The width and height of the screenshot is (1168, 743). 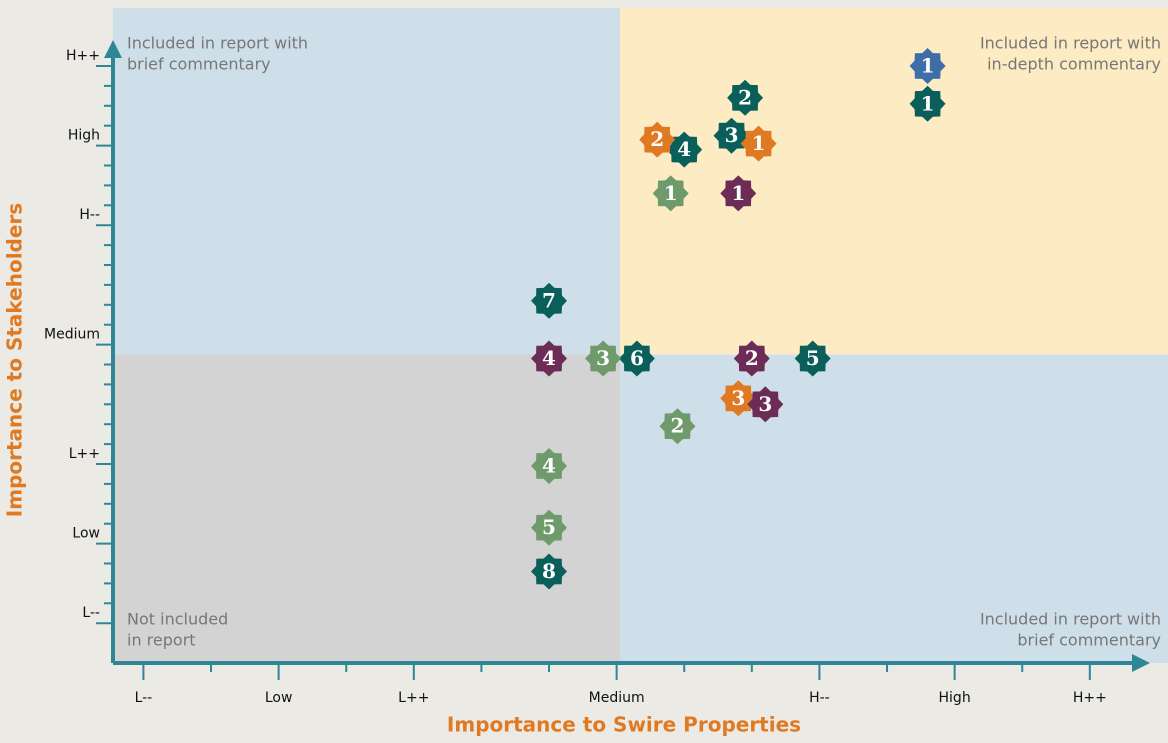 What do you see at coordinates (1141, 663) in the screenshot?
I see `x-axis-arrow` at bounding box center [1141, 663].